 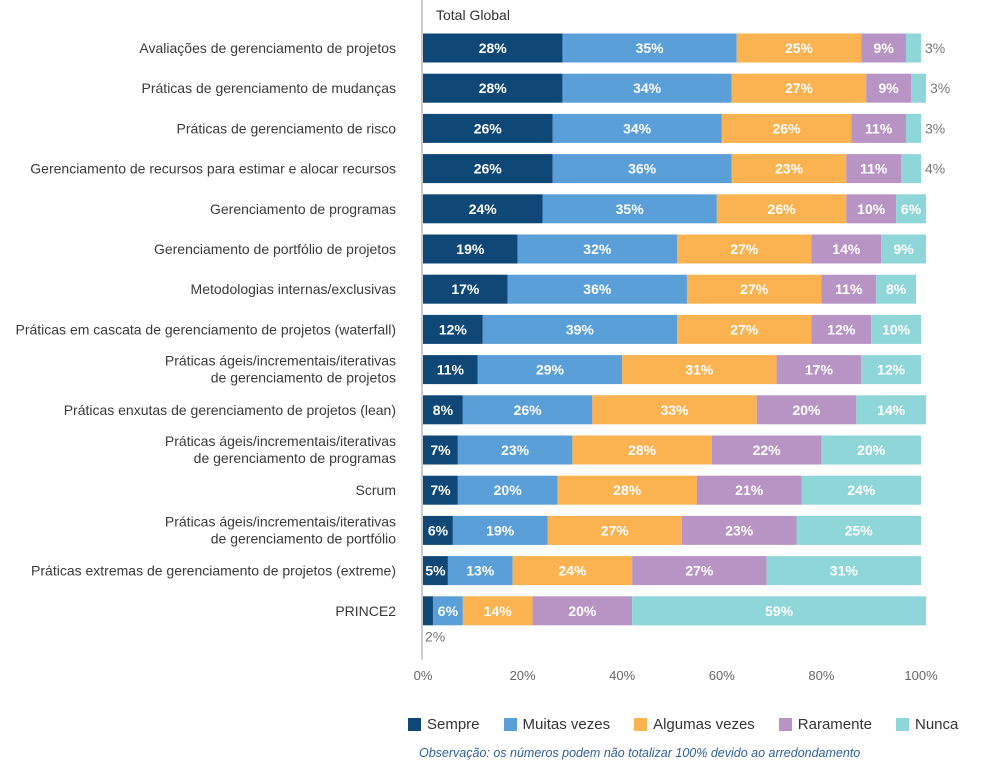 I want to click on data-label: 14%, so click(x=498, y=611).